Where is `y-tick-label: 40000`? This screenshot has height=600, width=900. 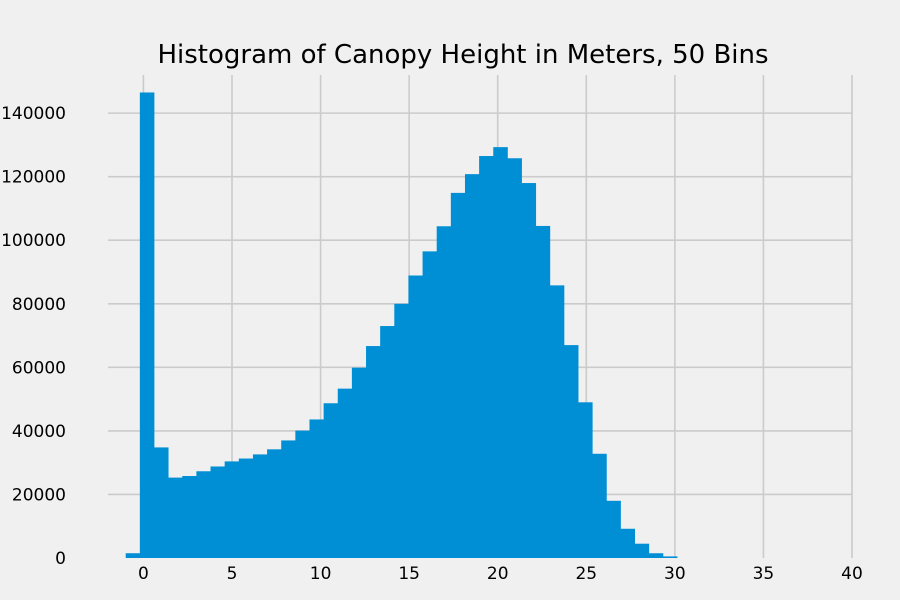
y-tick-label: 40000 is located at coordinates (39, 432).